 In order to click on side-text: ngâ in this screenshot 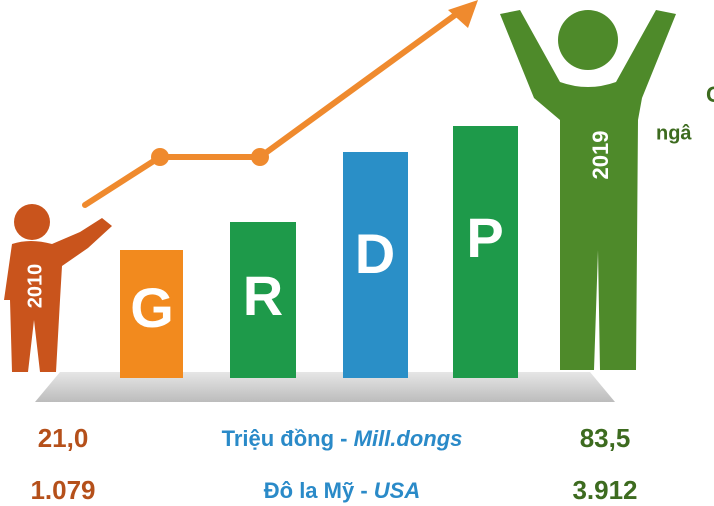, I will do `click(674, 133)`.